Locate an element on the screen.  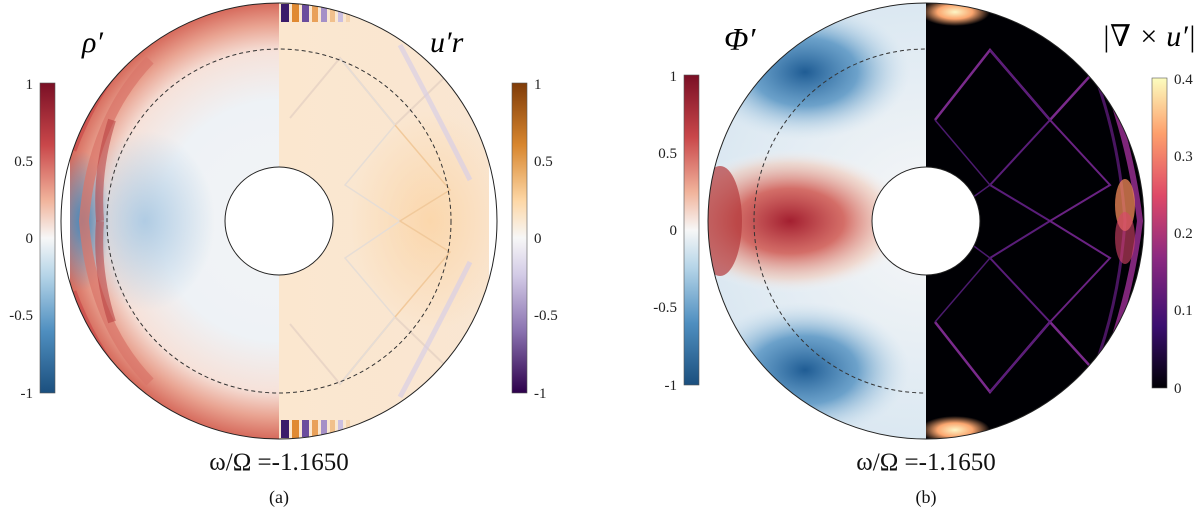
panel-b-left-title: Φ′ is located at coordinates (740, 39).